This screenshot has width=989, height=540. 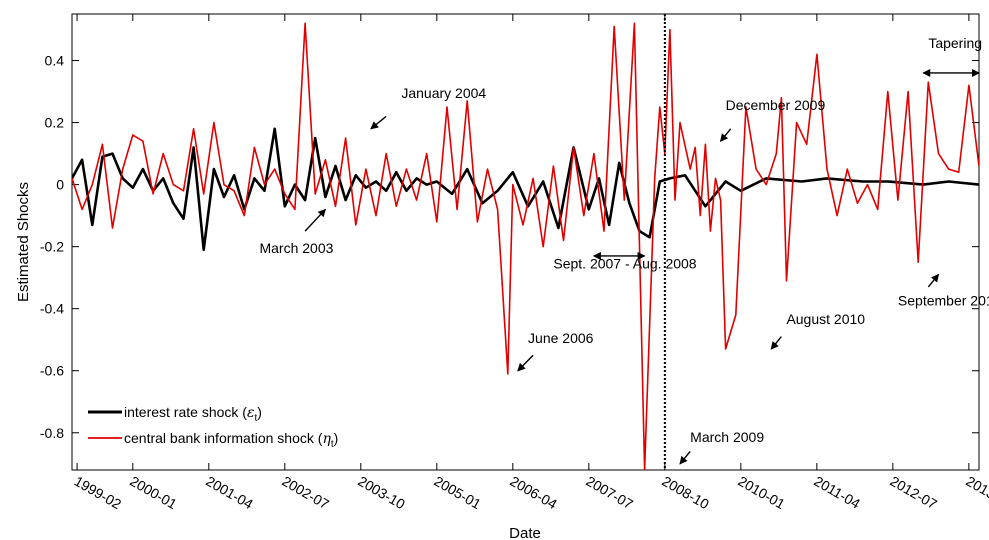 I want to click on y-axis-label: Estimated Shocks, so click(x=23, y=242).